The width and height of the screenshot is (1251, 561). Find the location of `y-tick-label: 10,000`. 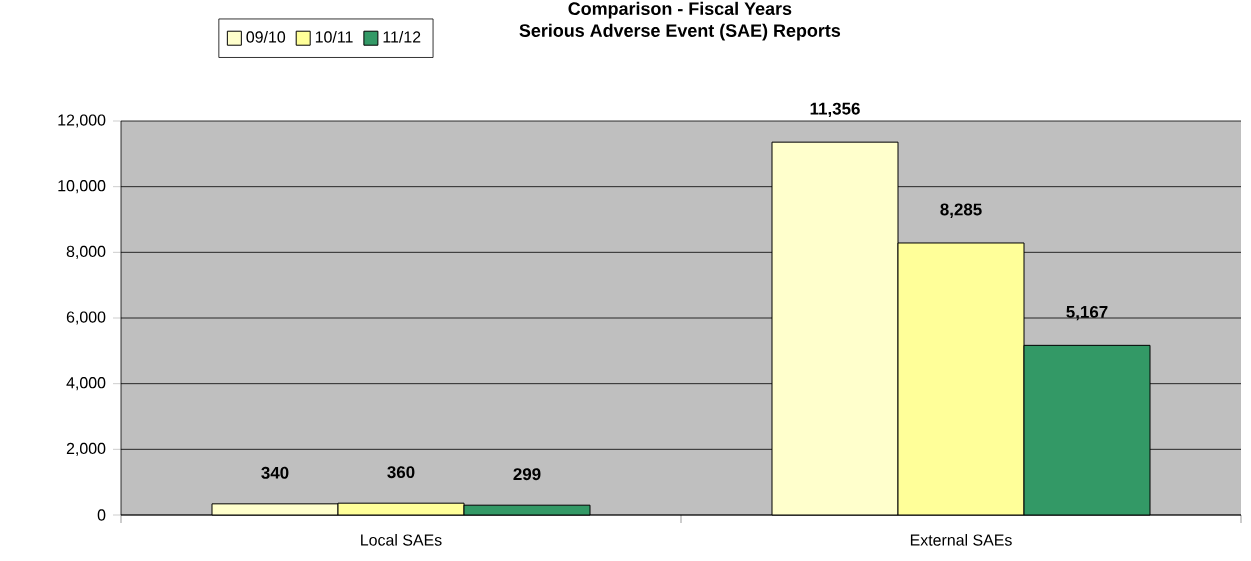

y-tick-label: 10,000 is located at coordinates (82, 187).